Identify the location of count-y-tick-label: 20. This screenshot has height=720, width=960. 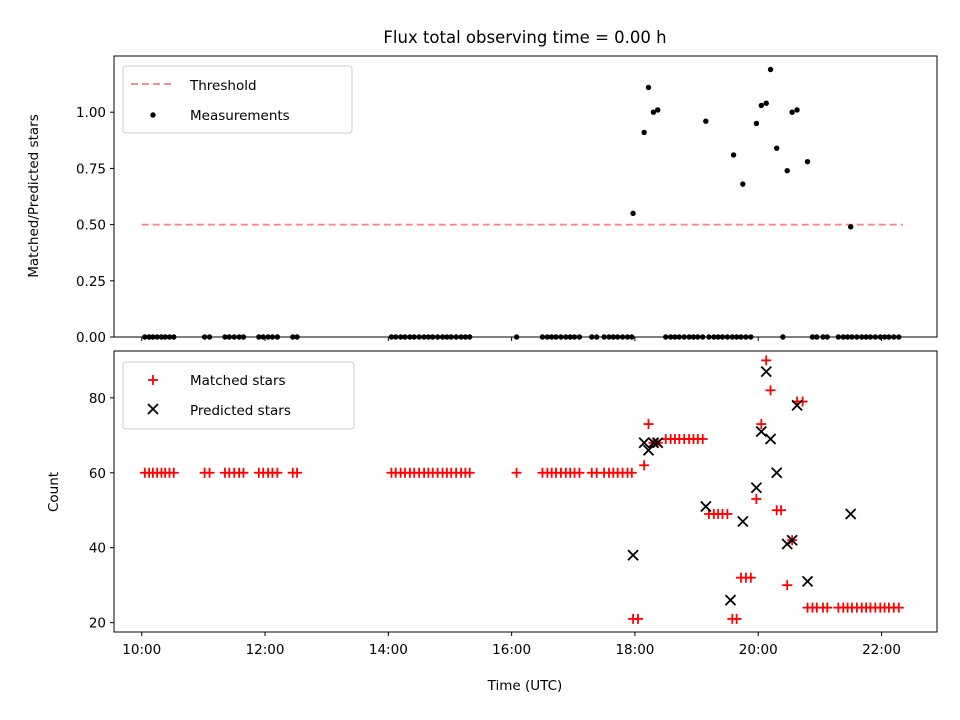
(97, 624).